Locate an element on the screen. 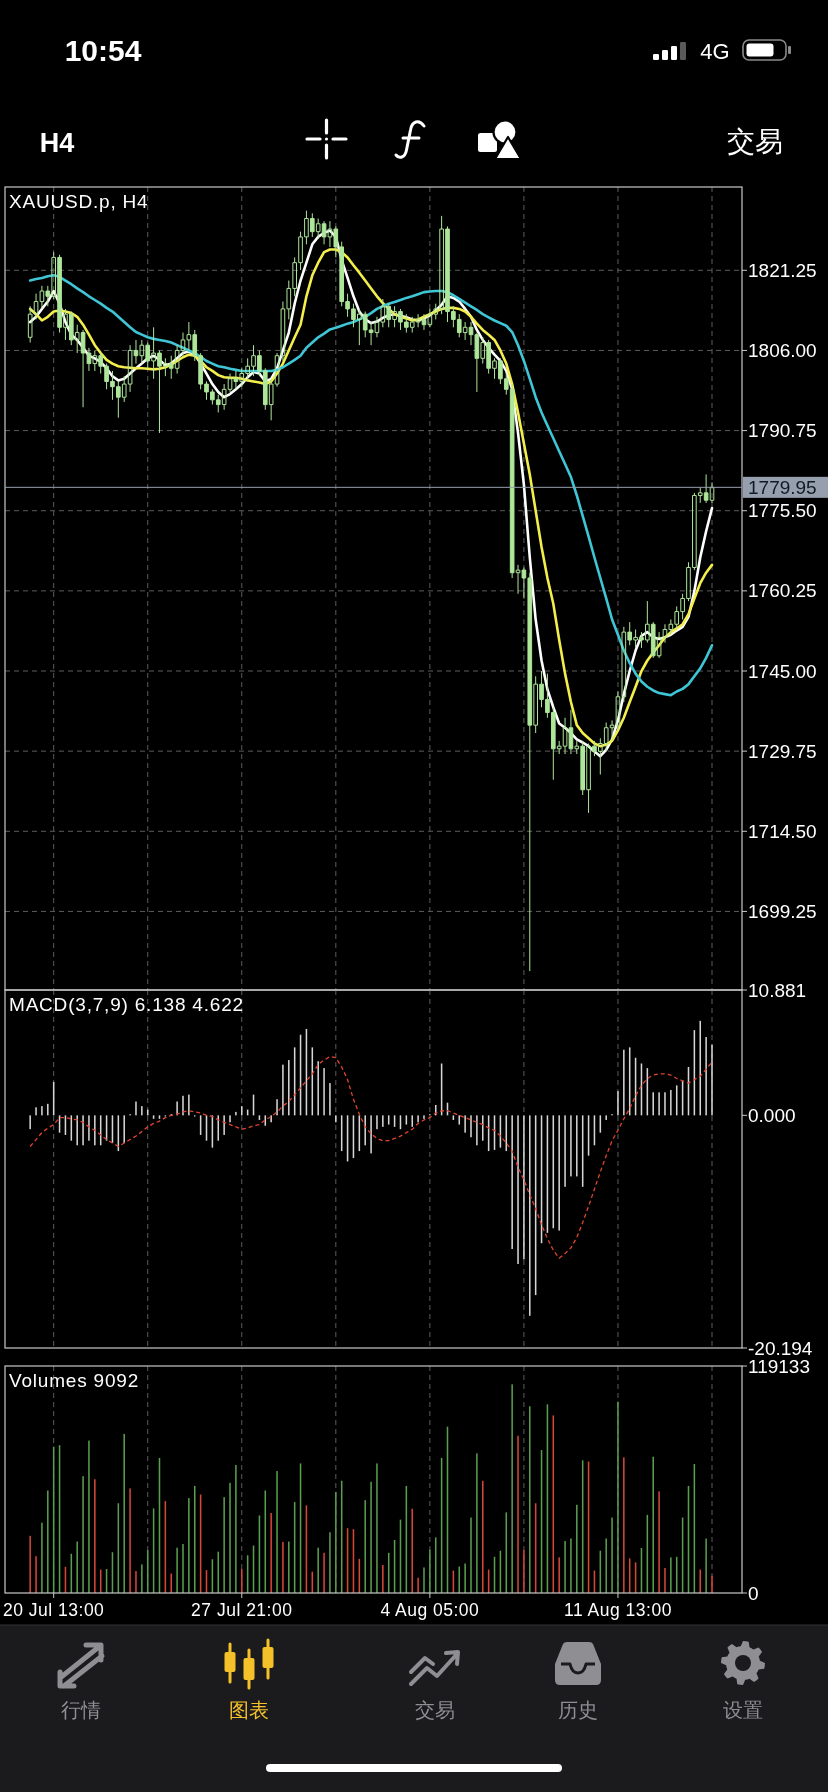  text: H4 is located at coordinates (57, 143).